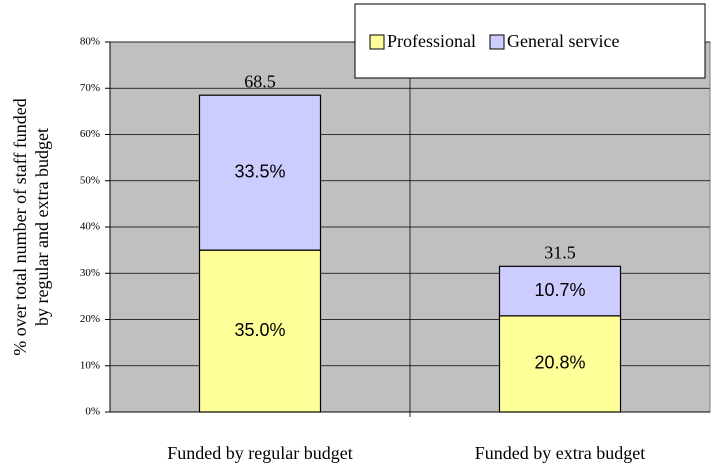 The image size is (711, 468). I want to click on y-tick-label: 20%, so click(90, 319).